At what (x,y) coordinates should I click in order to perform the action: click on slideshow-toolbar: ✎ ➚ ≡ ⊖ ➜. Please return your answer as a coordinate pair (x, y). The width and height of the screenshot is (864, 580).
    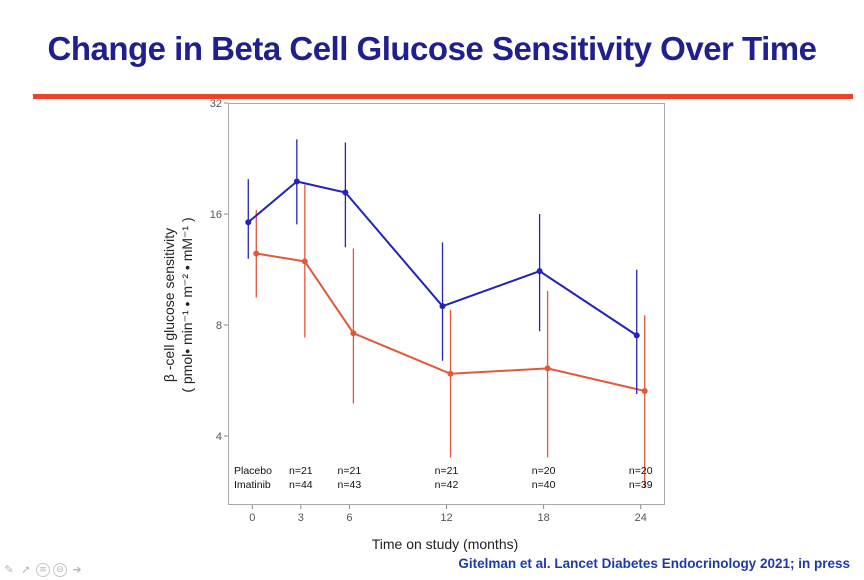
    Looking at the image, I should click on (43, 570).